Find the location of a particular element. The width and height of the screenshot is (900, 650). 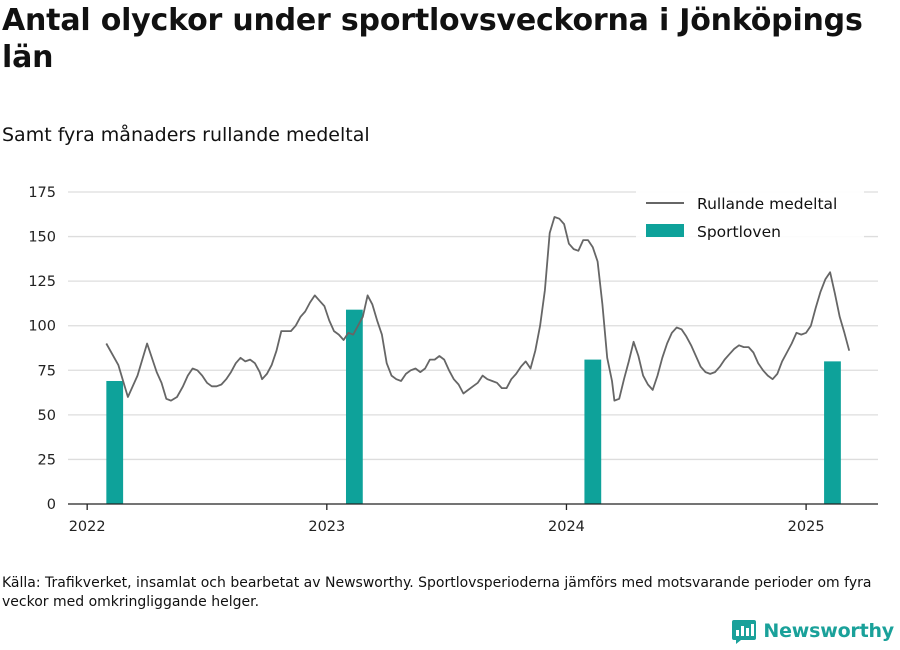

y-tick-label: 50 is located at coordinates (47, 416).